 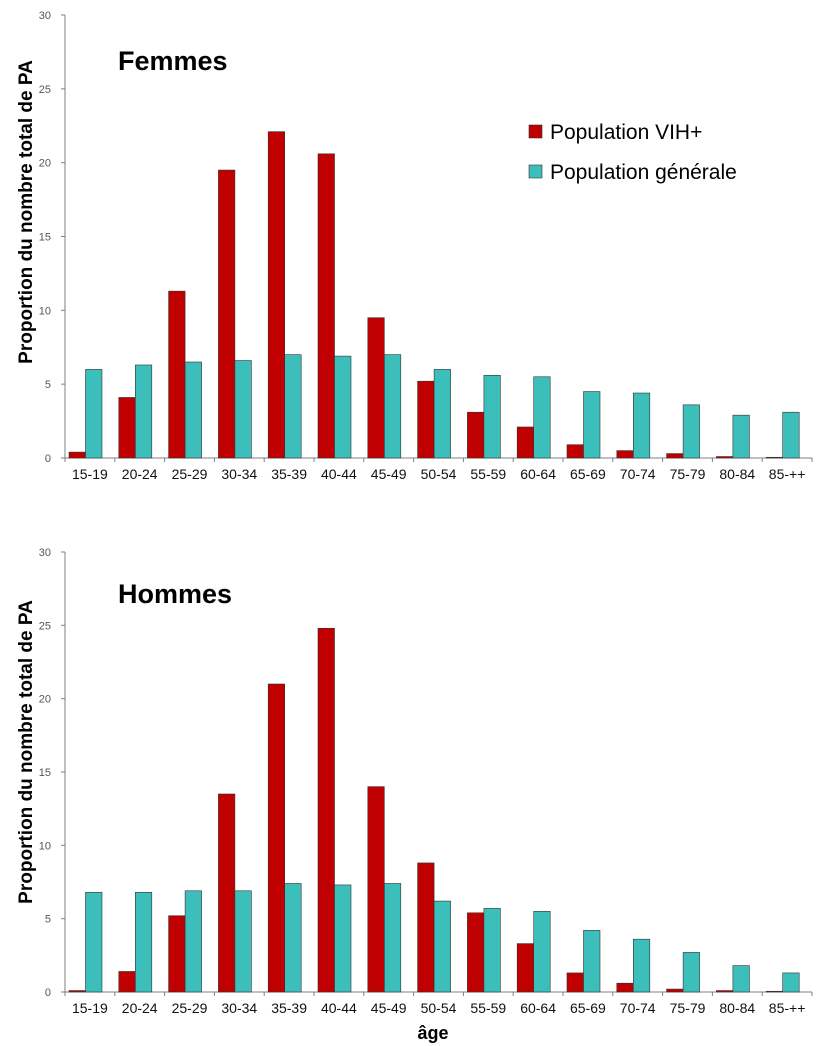 What do you see at coordinates (289, 474) in the screenshot?
I see `femmes-category-label: 35-39` at bounding box center [289, 474].